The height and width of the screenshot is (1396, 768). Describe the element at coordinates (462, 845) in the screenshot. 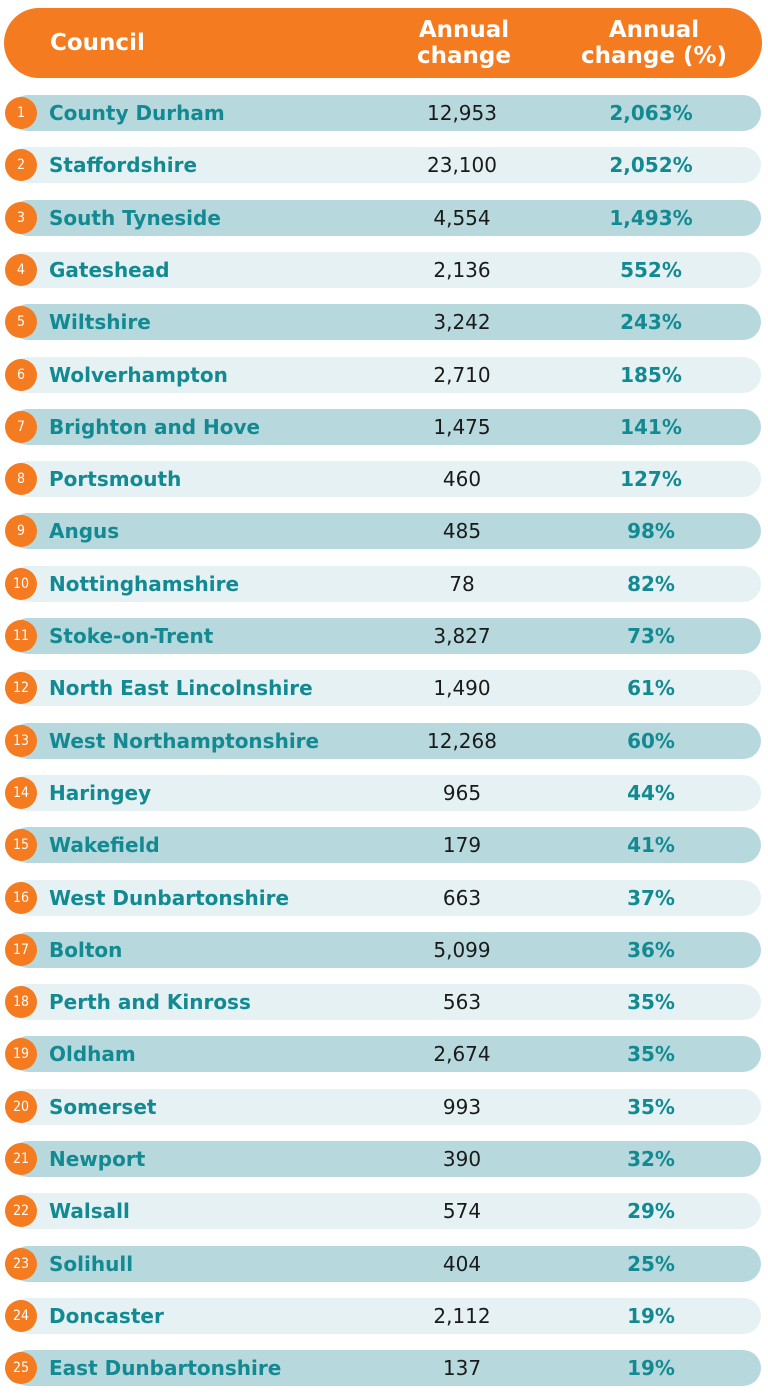

I see `annual-change-value: 179` at that location.